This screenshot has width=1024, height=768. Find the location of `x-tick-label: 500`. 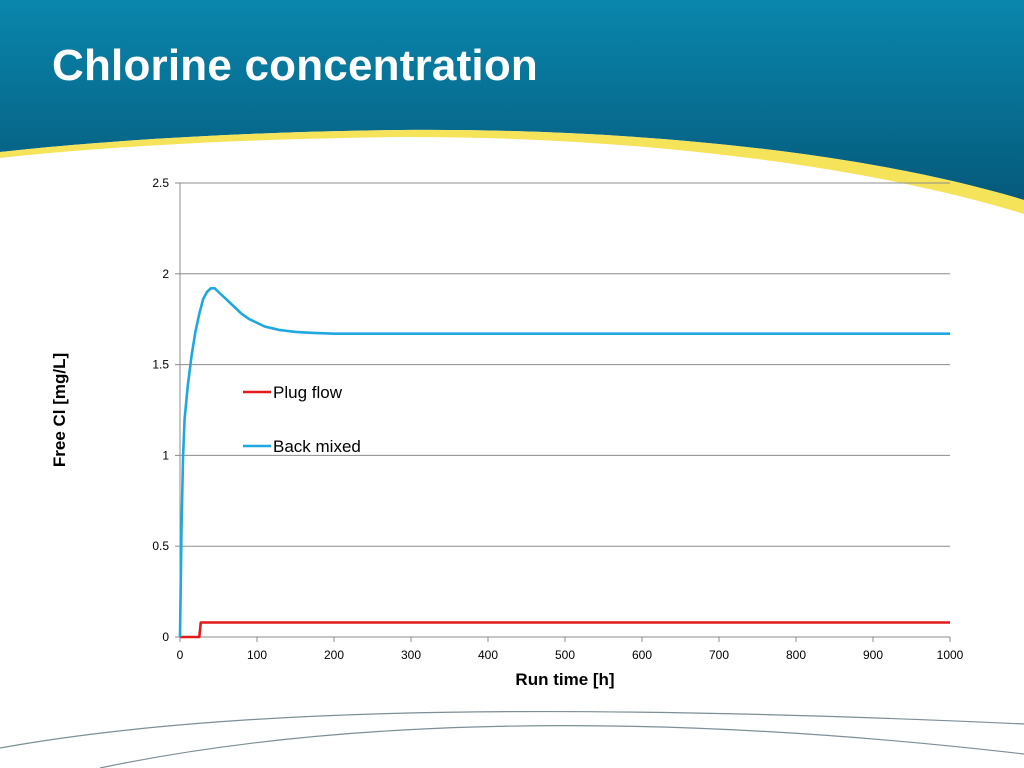

x-tick-label: 500 is located at coordinates (565, 655).